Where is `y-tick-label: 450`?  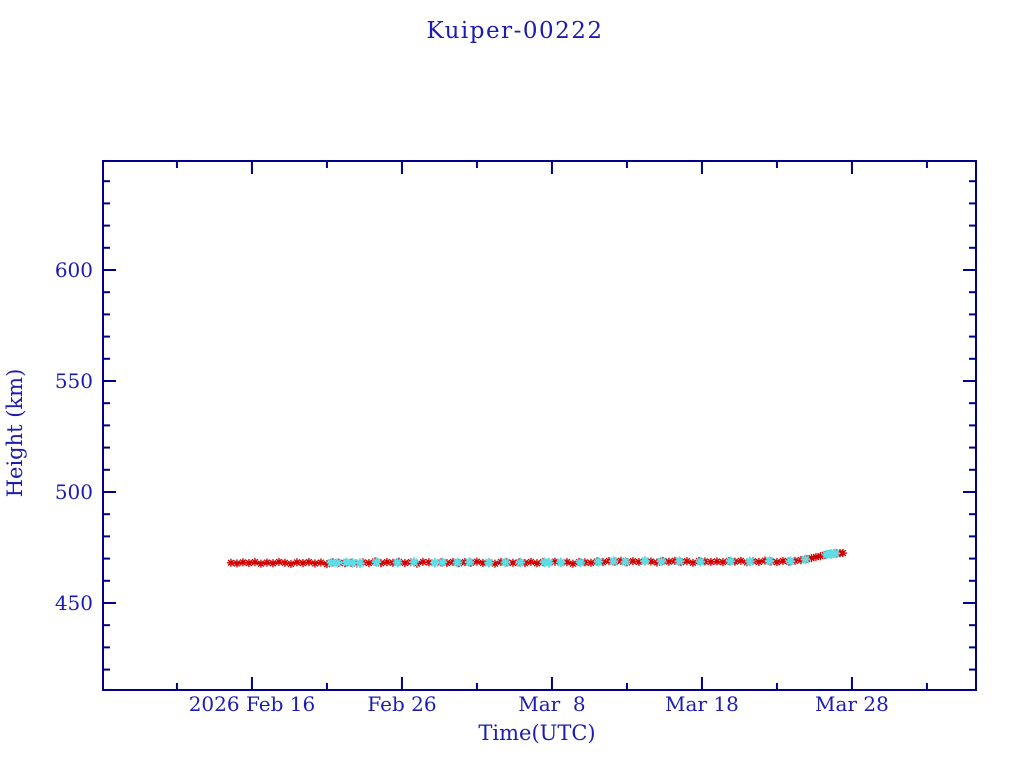 y-tick-label: 450 is located at coordinates (74, 603).